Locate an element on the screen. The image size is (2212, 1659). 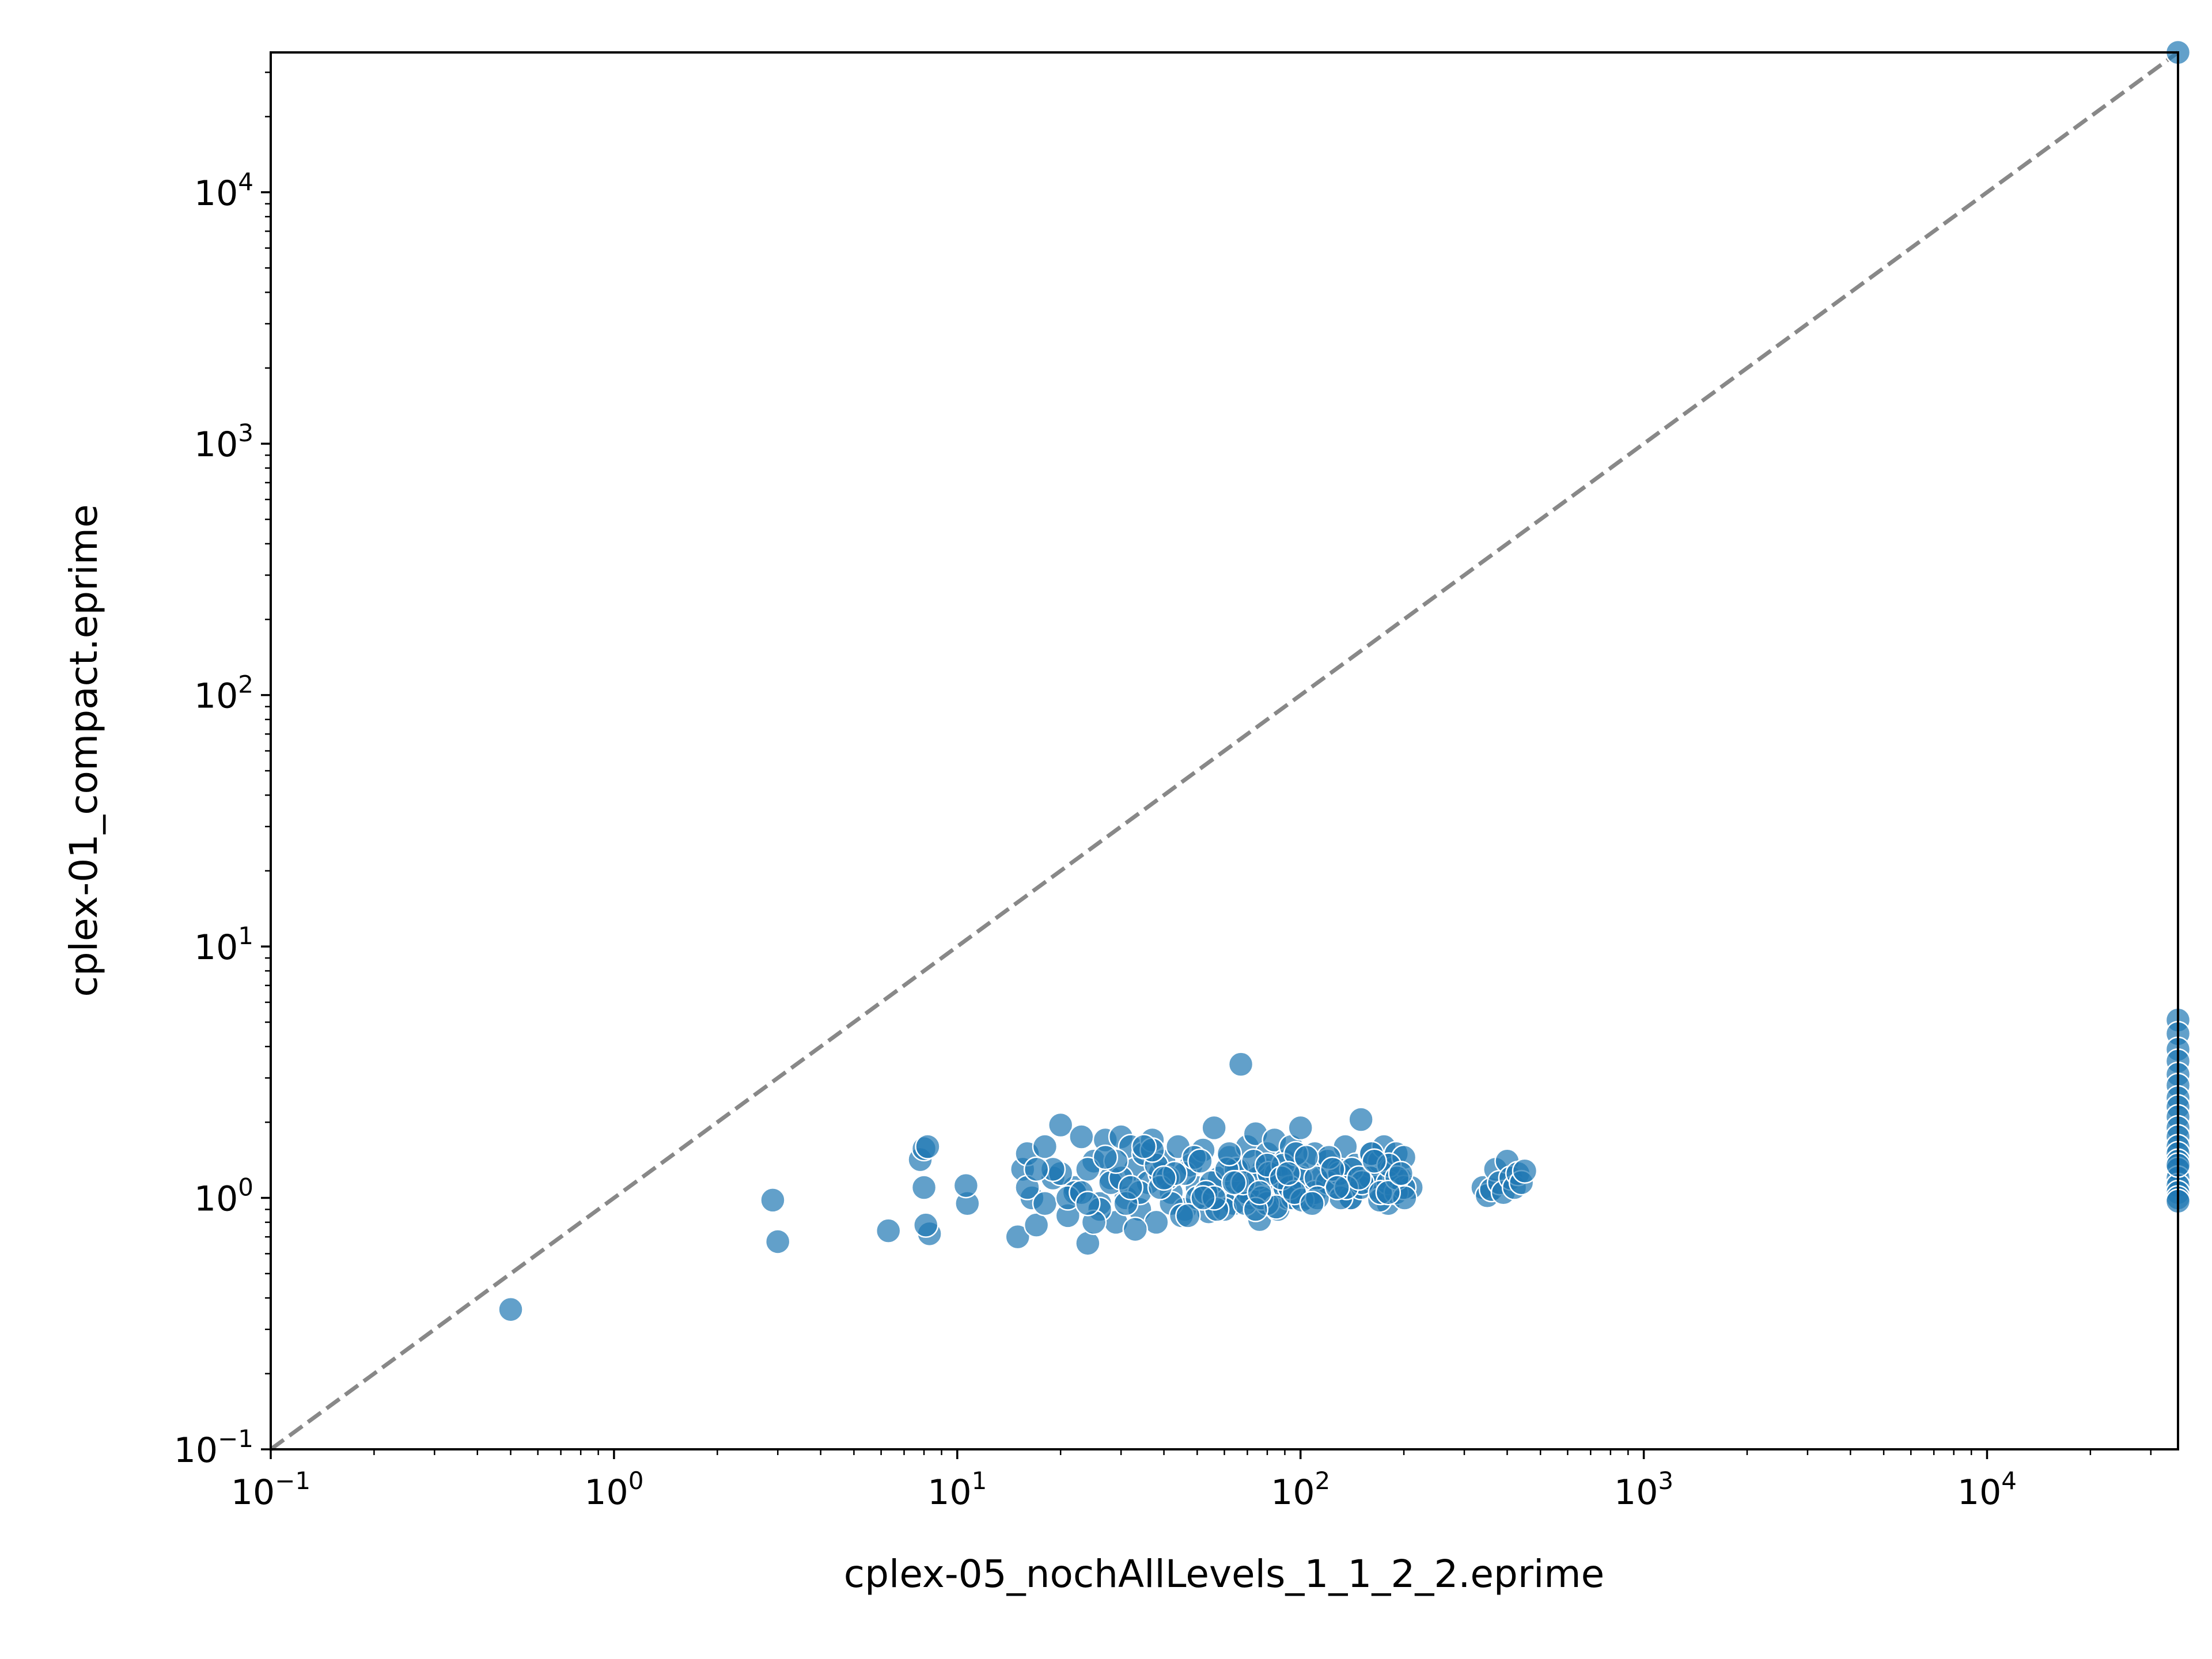
y-tick-label: 10⁰ is located at coordinates (223, 1196).